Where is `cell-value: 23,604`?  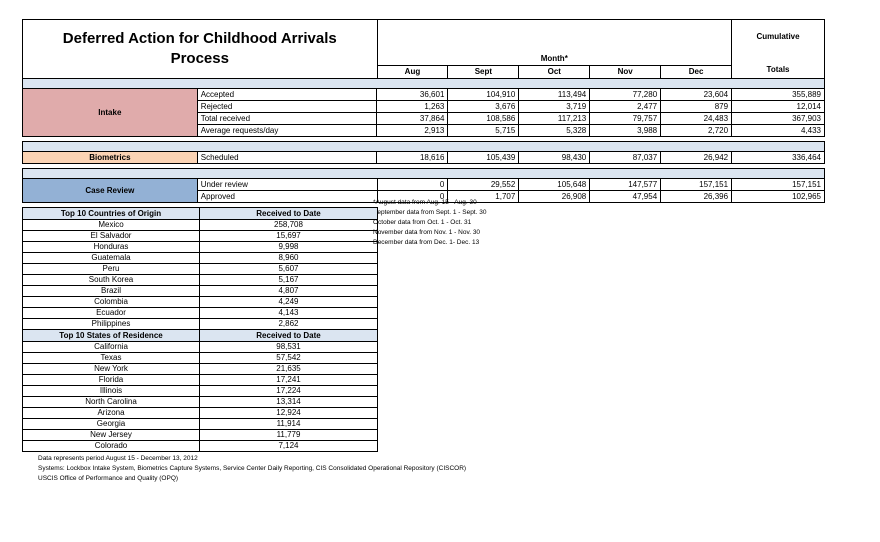
cell-value: 23,604 is located at coordinates (696, 94).